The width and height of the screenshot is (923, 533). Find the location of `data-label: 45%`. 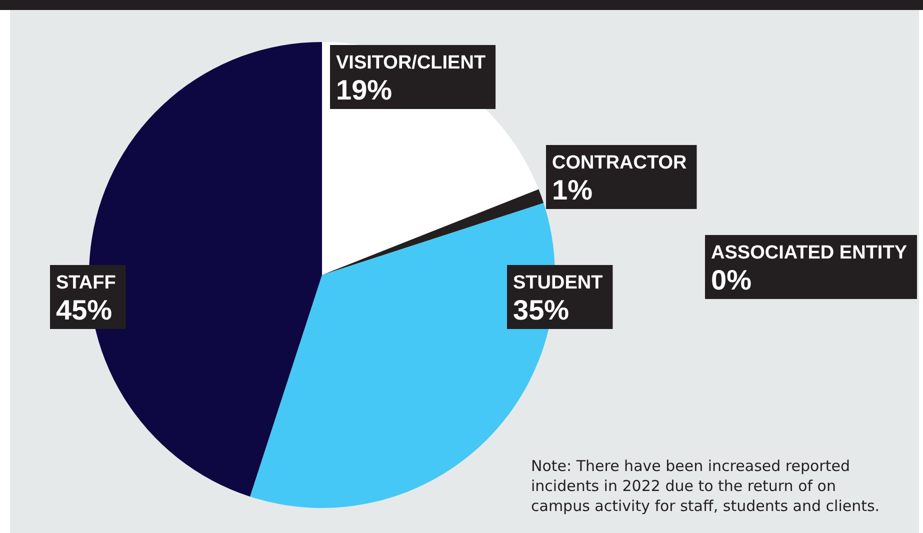

data-label: 45% is located at coordinates (84, 310).